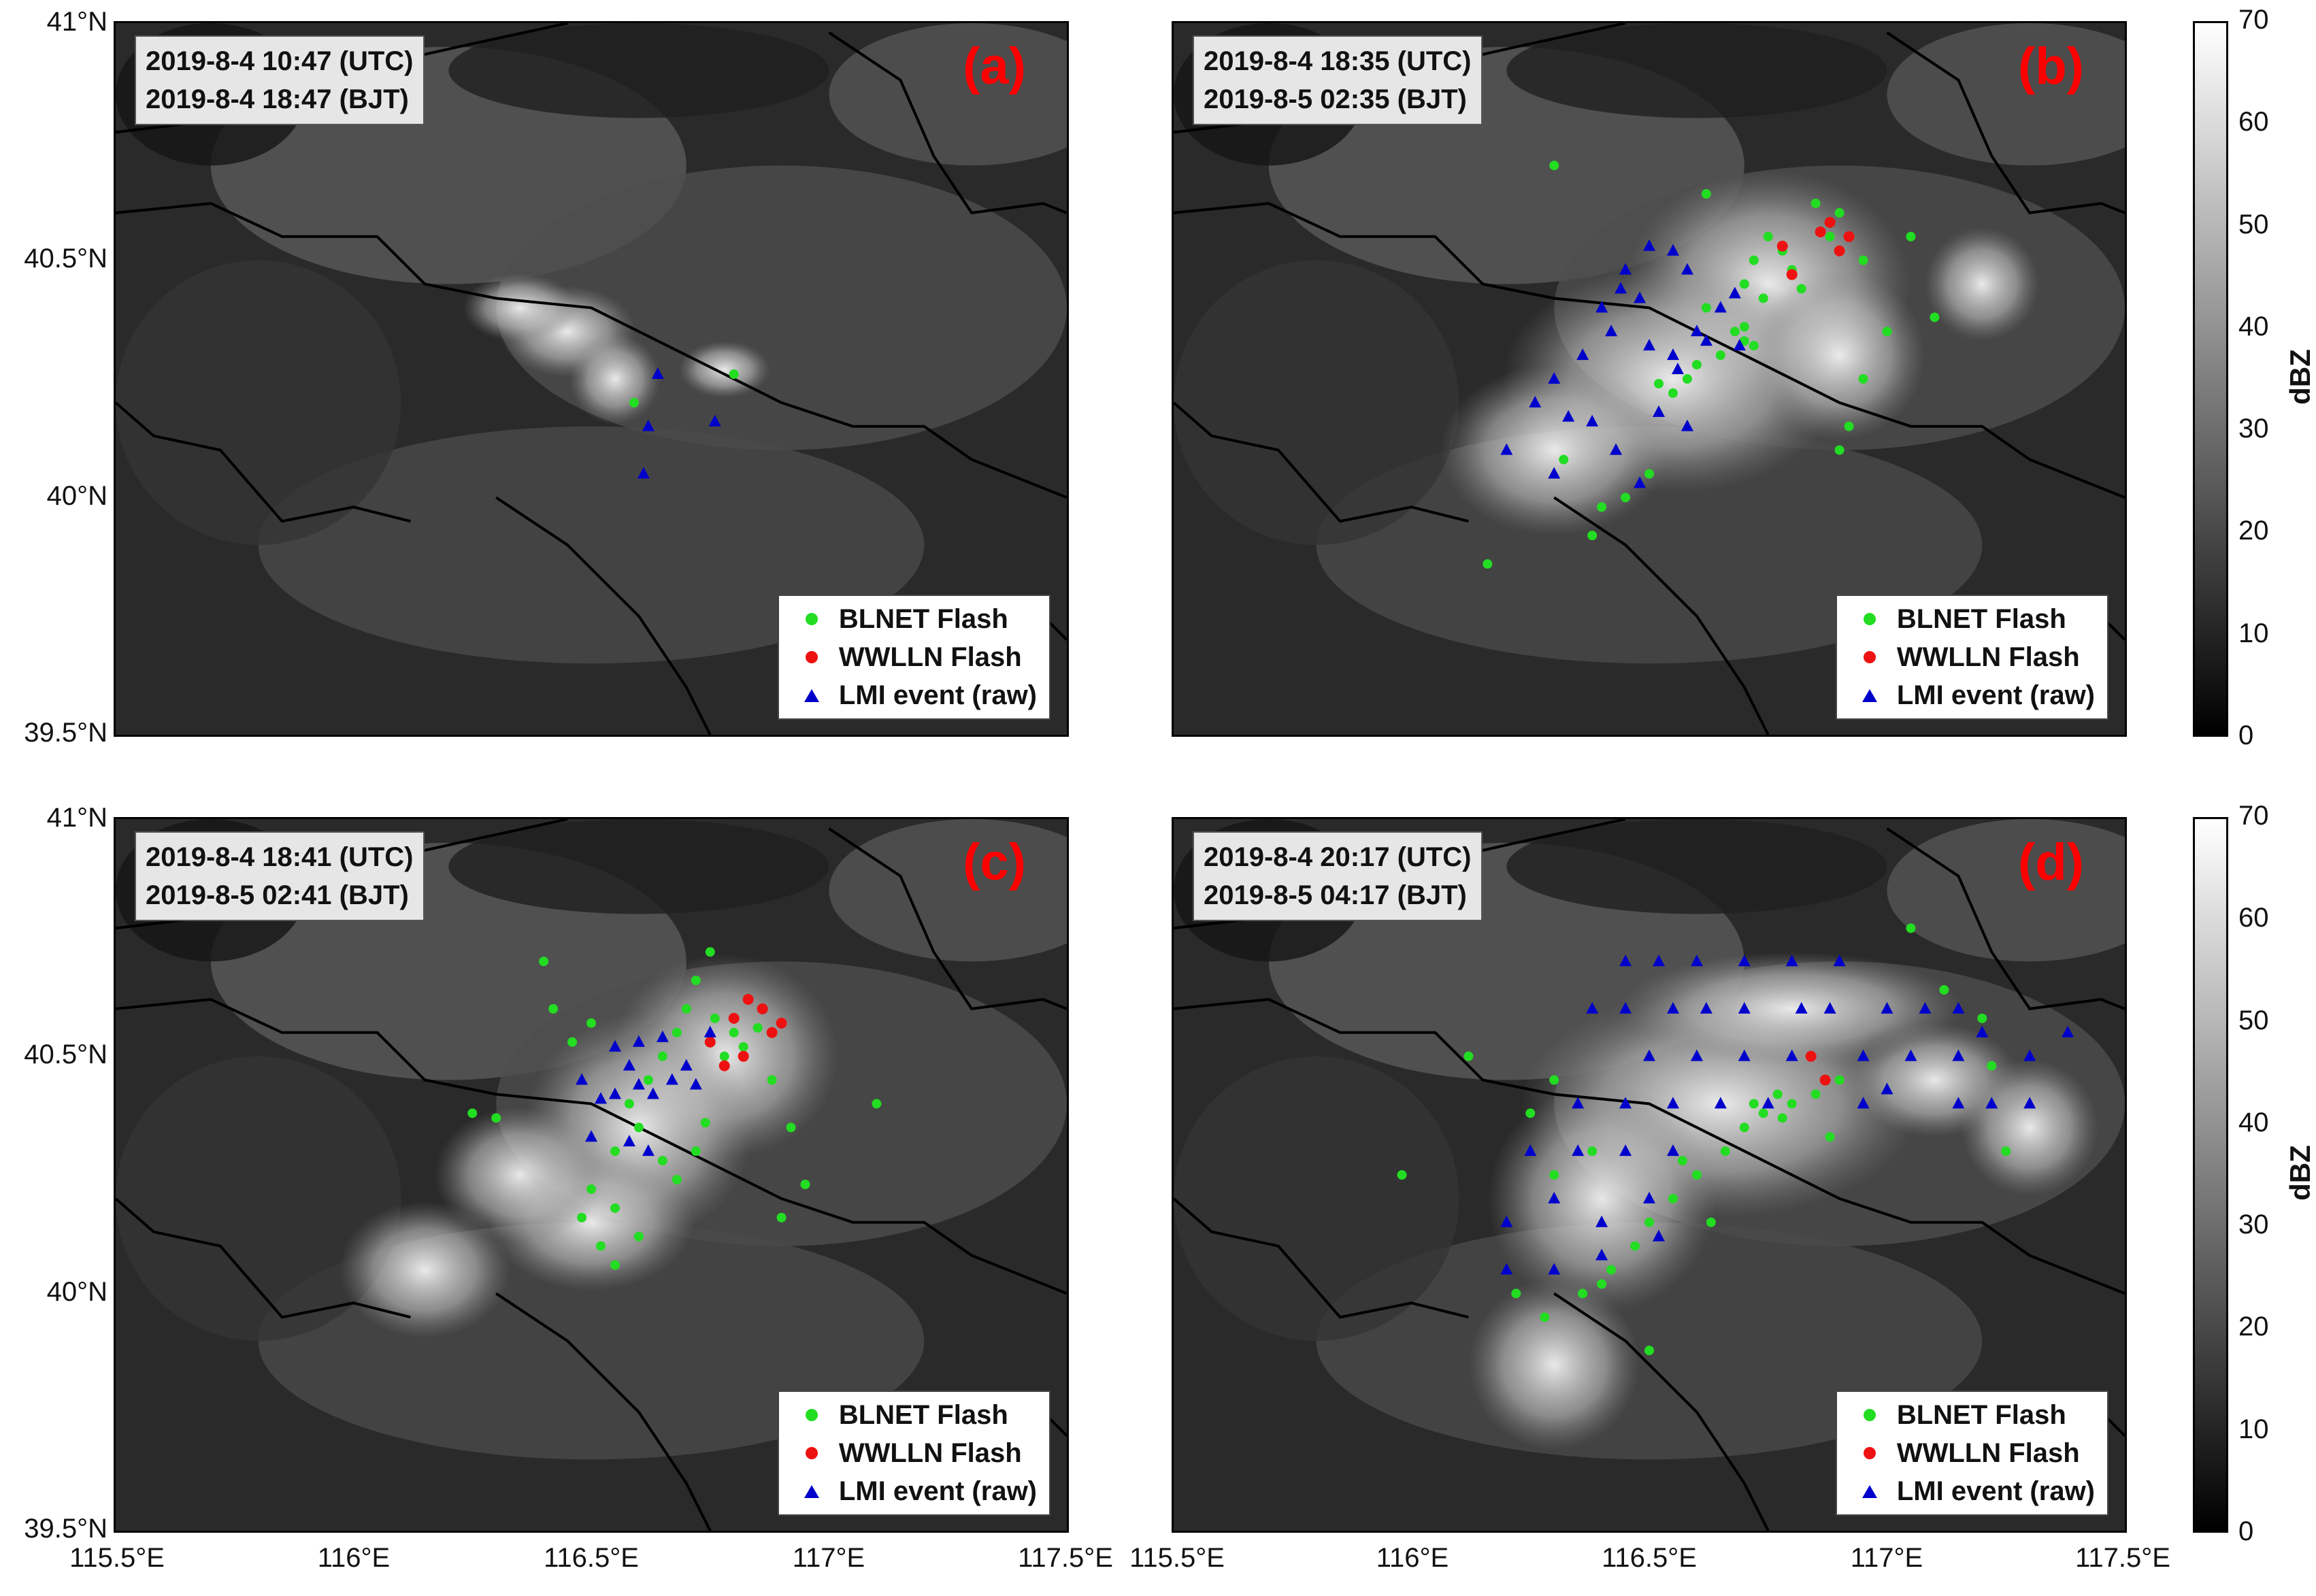 This screenshot has width=2316, height=1596. What do you see at coordinates (1336, 895) in the screenshot?
I see `bjt-time: 2019-8-5 04:17 (BJT)` at bounding box center [1336, 895].